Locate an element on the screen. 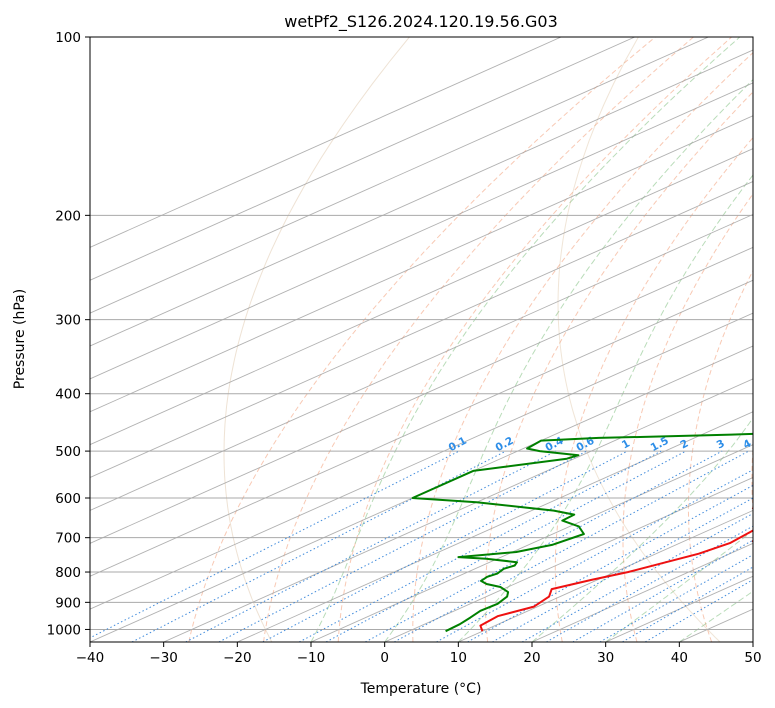 The height and width of the screenshot is (708, 775). x-tick-label: 50 is located at coordinates (752, 658).